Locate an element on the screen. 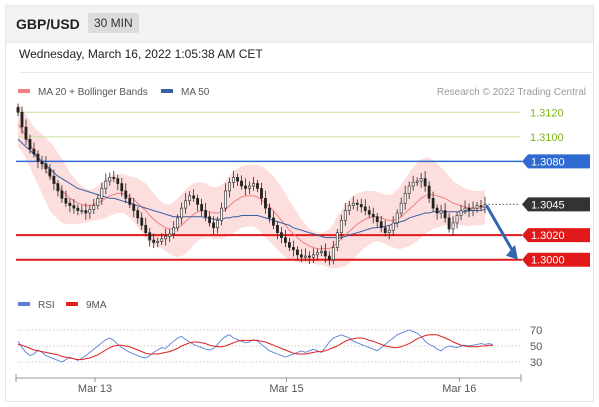  legend-label-0: MA 20 + Bollinger Bands is located at coordinates (93, 92).